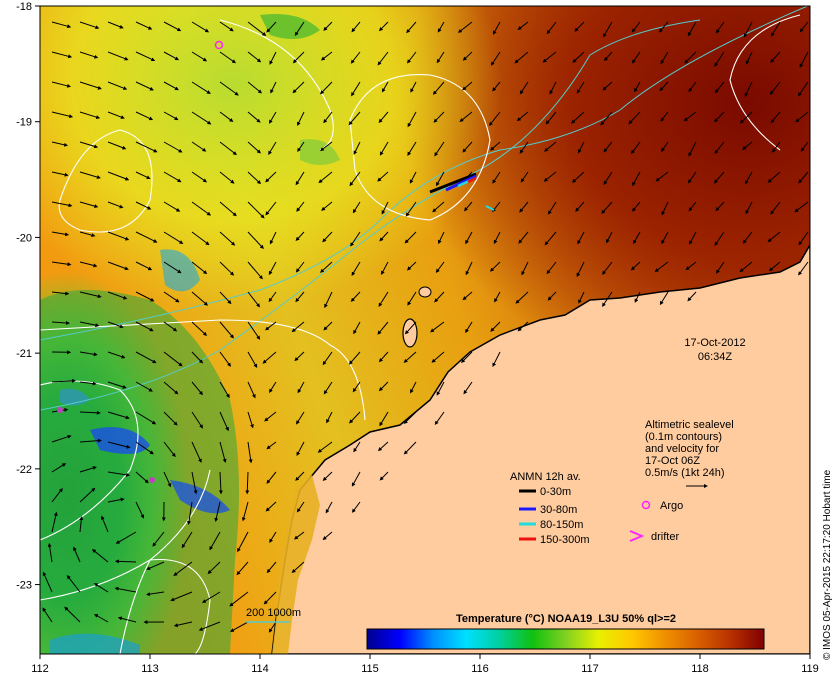  I want to click on svg-text: 30-80m, so click(558, 510).